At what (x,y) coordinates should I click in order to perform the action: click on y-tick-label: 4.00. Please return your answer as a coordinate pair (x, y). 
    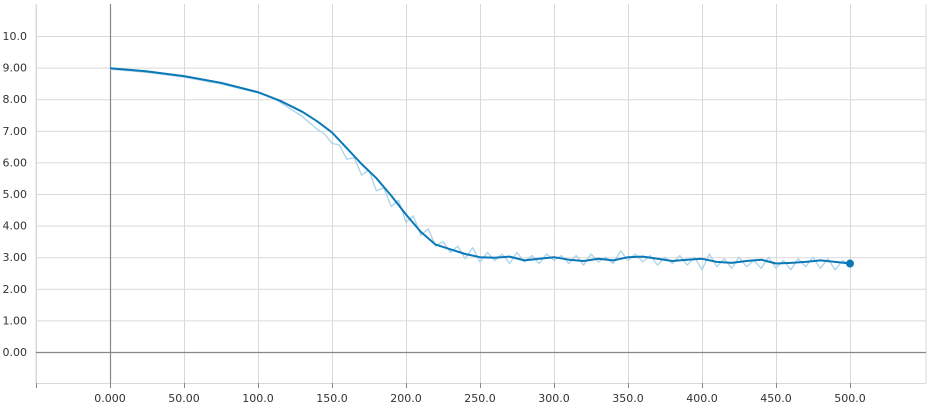
    Looking at the image, I should click on (15, 226).